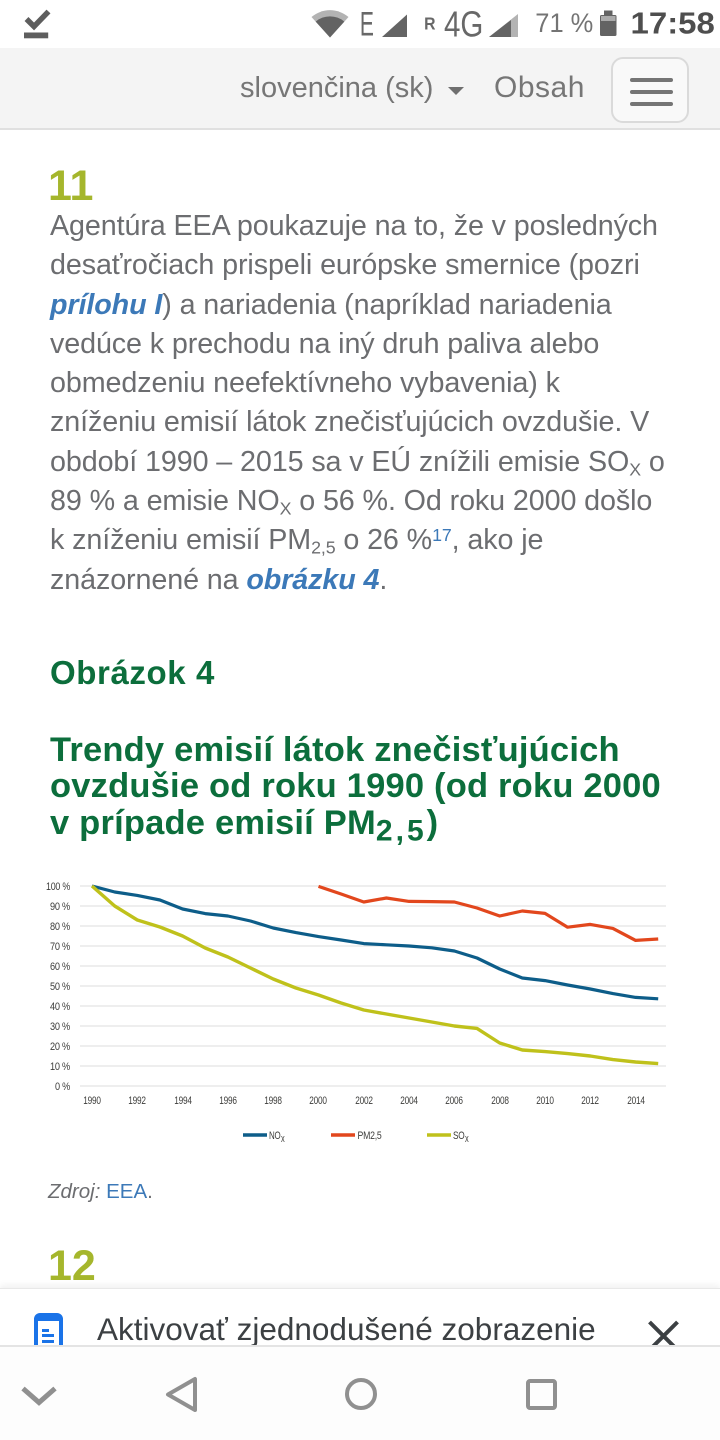  Describe the element at coordinates (409, 1101) in the screenshot. I see `svg-text: 2004` at that location.